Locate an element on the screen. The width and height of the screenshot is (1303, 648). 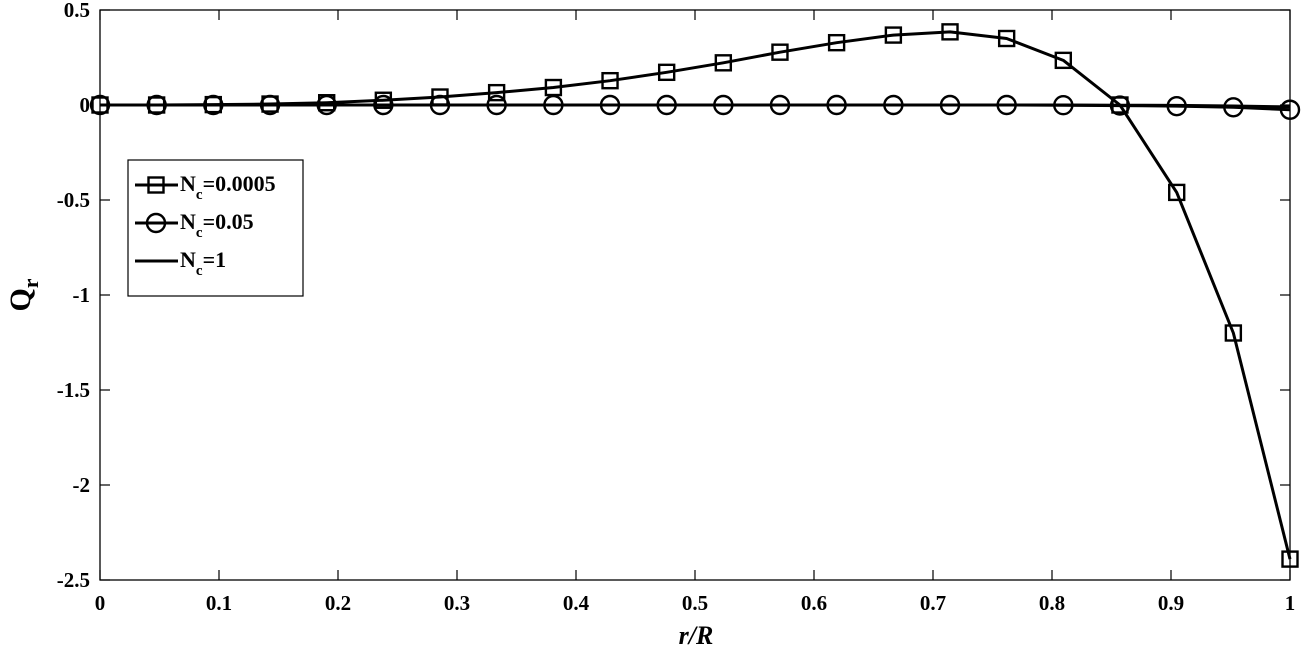
x-tick-label: 0.2 is located at coordinates (338, 603).